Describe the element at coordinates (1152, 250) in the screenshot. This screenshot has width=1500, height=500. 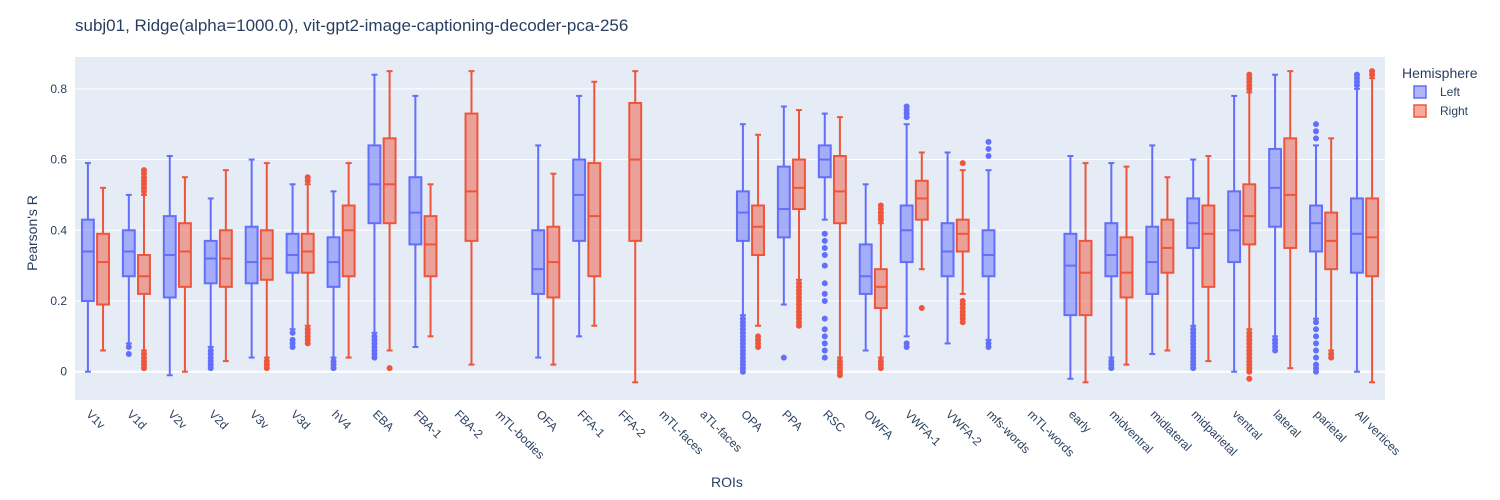
I see `box-left-midlateral` at that location.